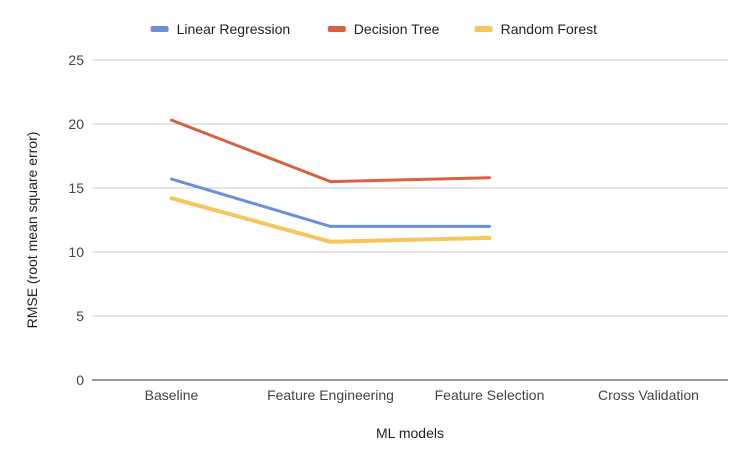 The width and height of the screenshot is (748, 459). Describe the element at coordinates (410, 433) in the screenshot. I see `x-axis-title: ML models` at that location.